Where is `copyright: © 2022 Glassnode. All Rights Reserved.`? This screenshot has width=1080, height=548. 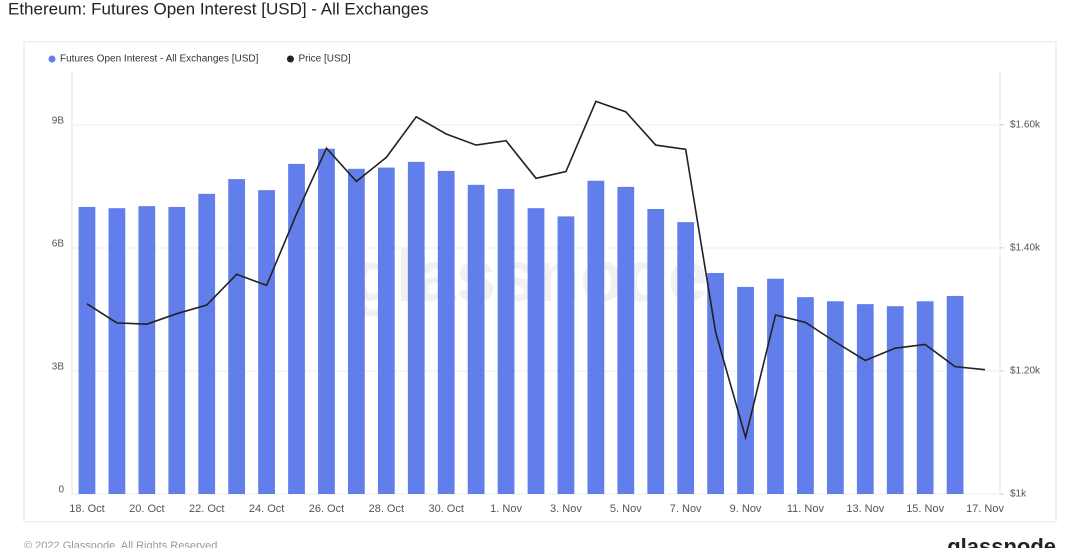 copyright: © 2022 Glassnode. All Rights Reserved. is located at coordinates (122, 544).